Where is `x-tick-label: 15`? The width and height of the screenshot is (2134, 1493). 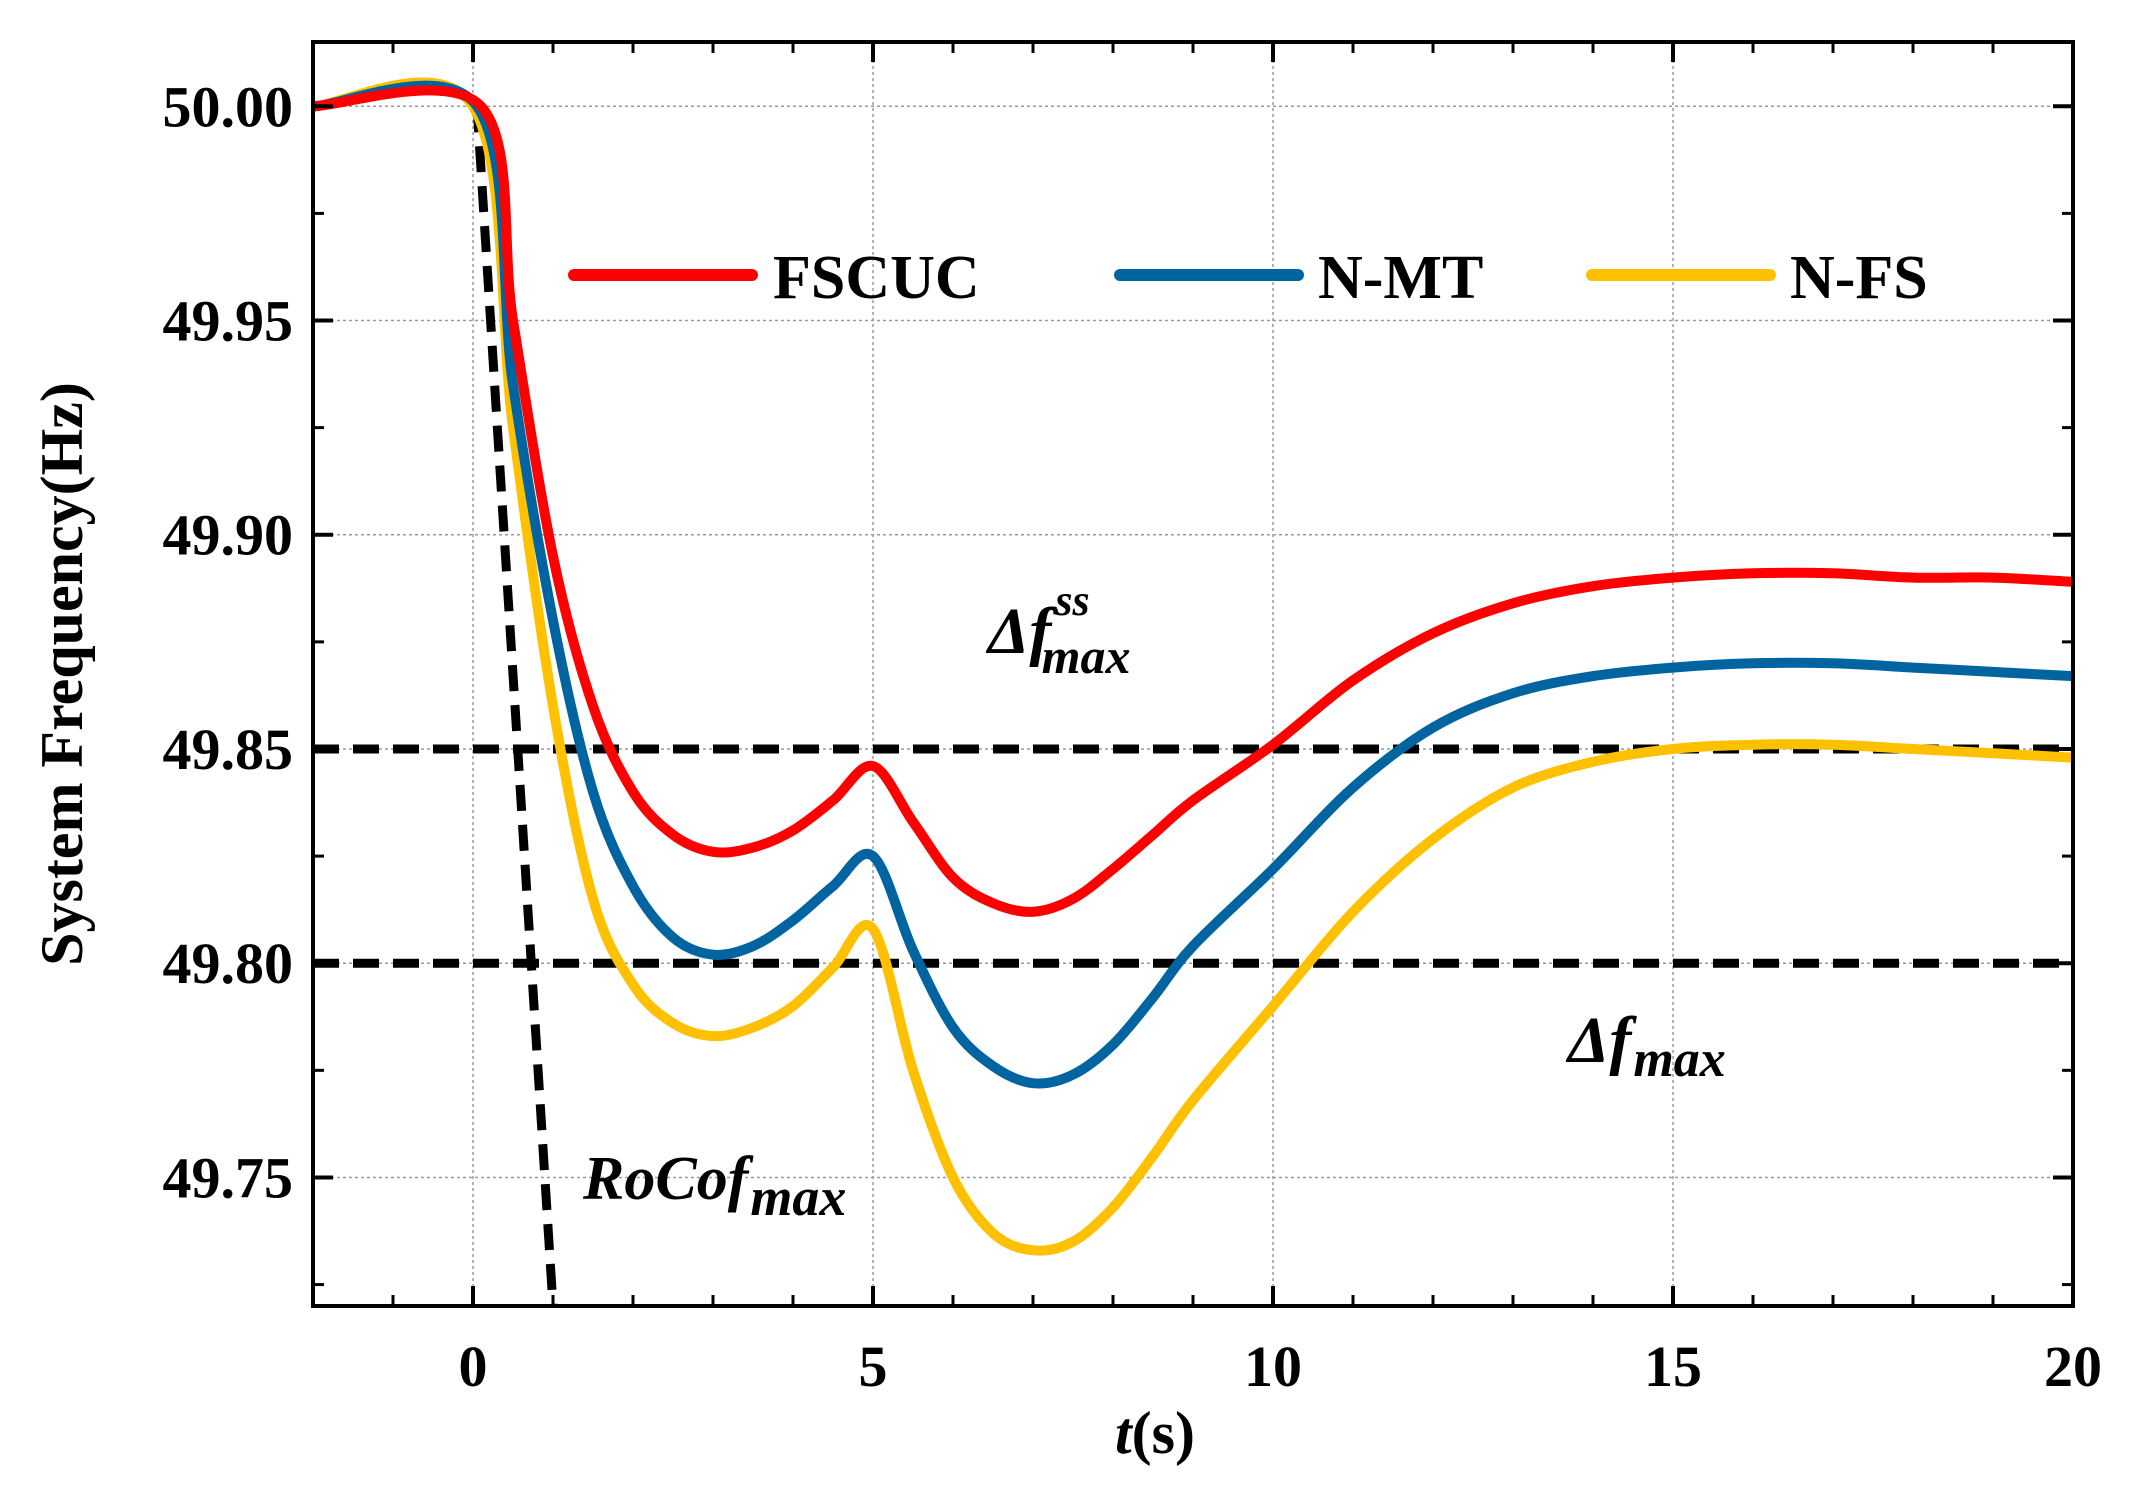 x-tick-label: 15 is located at coordinates (1673, 1366).